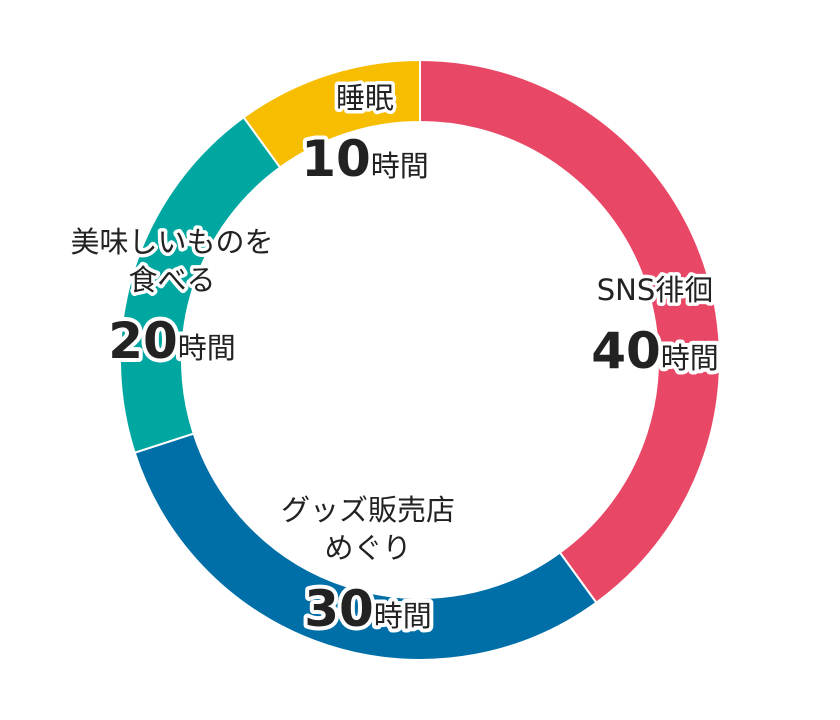 This screenshot has height=720, width=840. What do you see at coordinates (368, 609) in the screenshot?
I see `slice-value-2: 30時間` at bounding box center [368, 609].